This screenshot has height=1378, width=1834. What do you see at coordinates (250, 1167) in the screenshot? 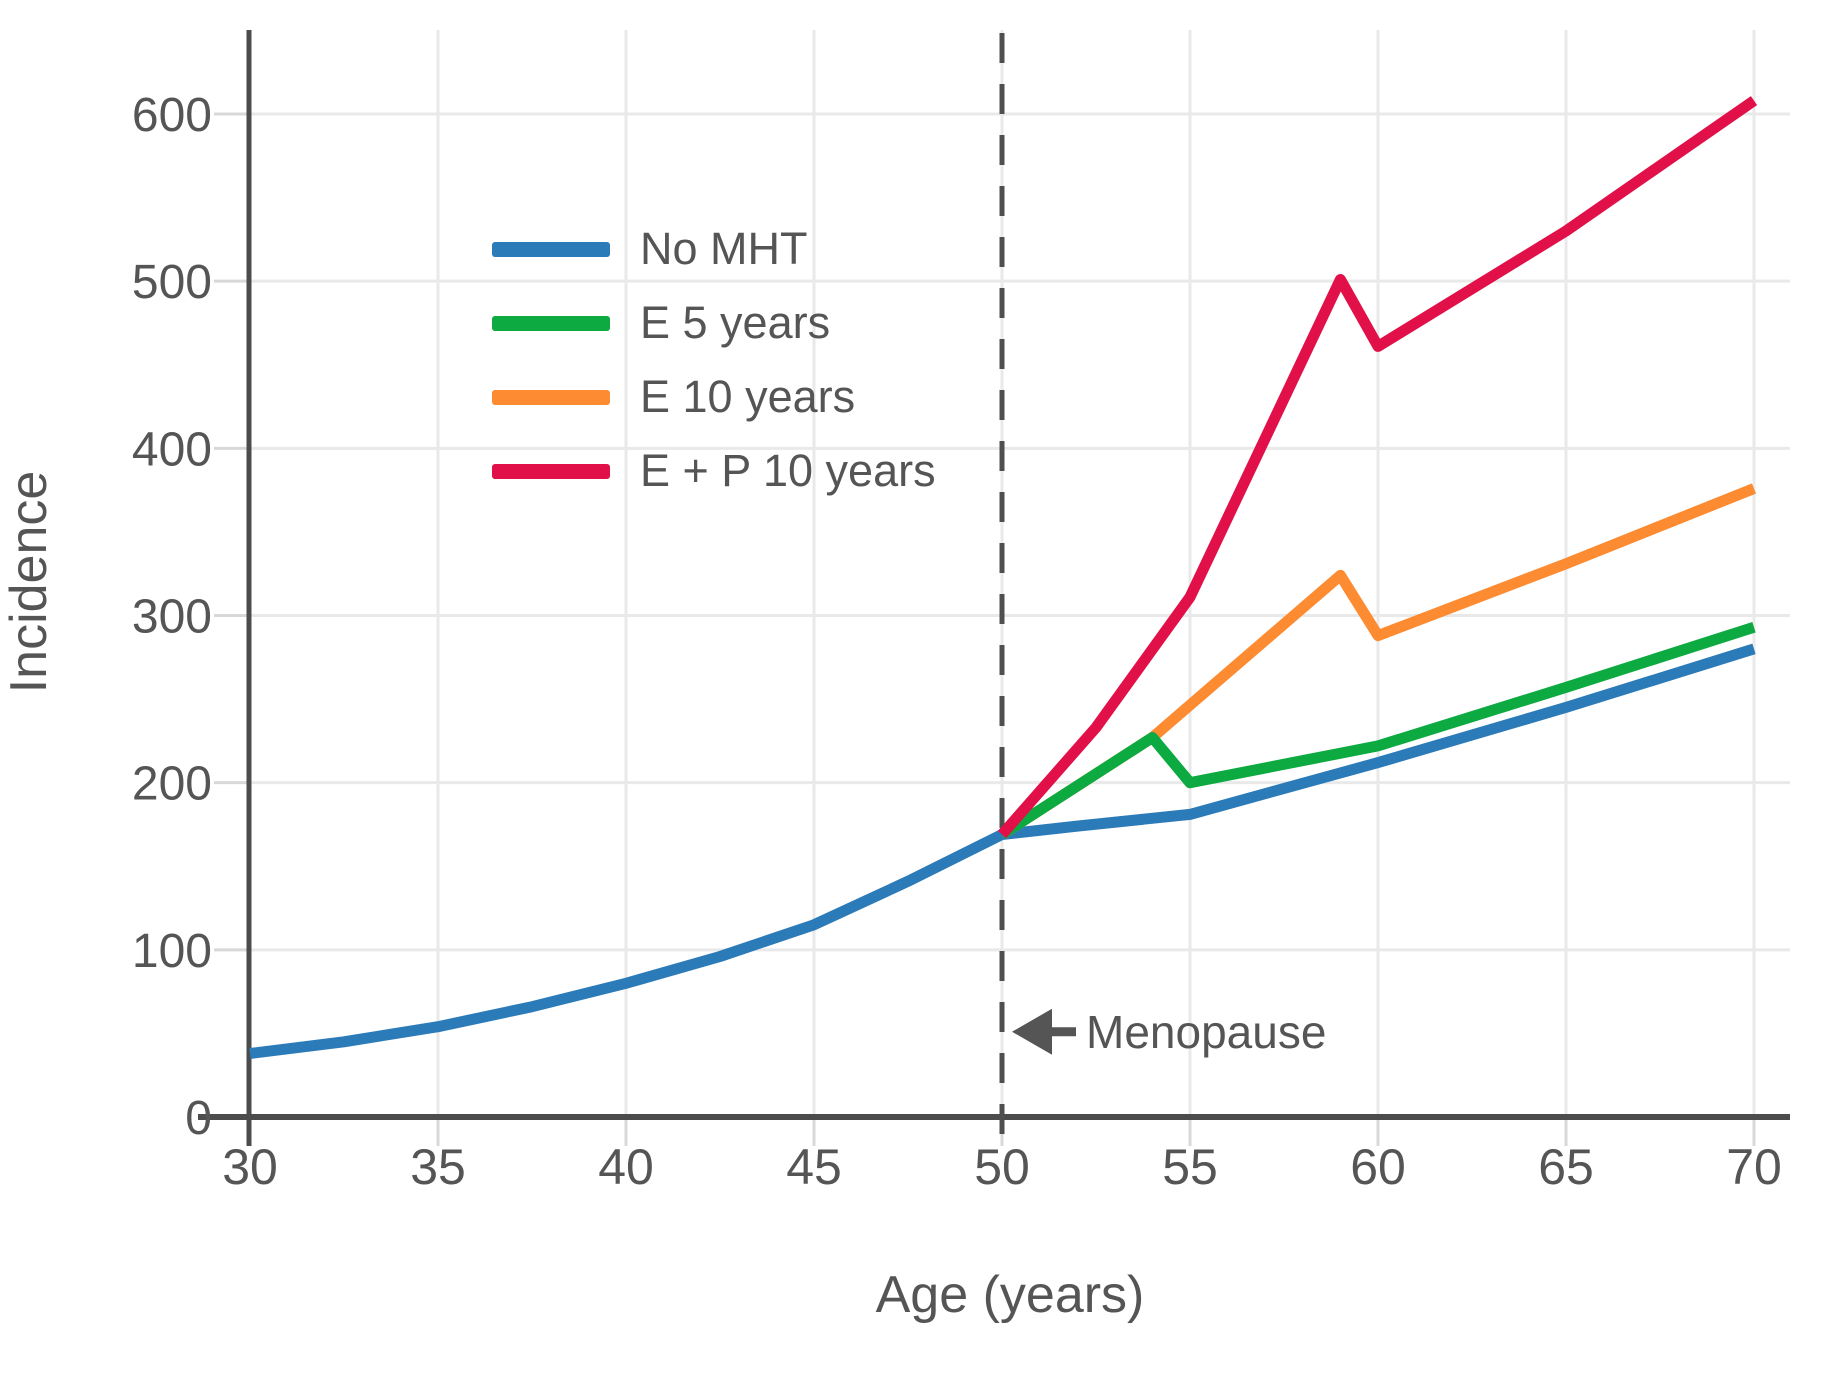
I see `x-tick-label-30: 30` at bounding box center [250, 1167].